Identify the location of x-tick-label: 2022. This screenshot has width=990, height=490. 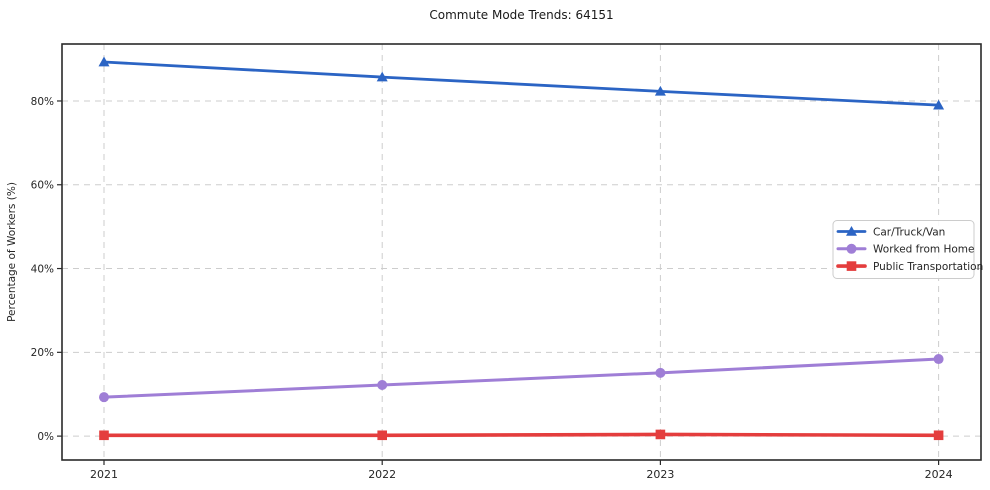
(382, 474).